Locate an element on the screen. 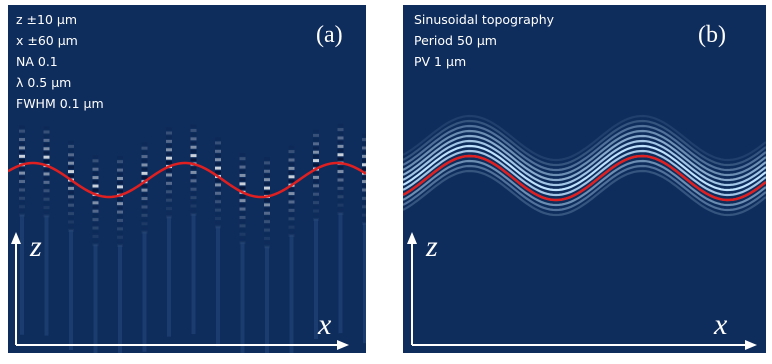 This screenshot has width=772, height=364. info-line: λ 0.5 µm is located at coordinates (43, 82).